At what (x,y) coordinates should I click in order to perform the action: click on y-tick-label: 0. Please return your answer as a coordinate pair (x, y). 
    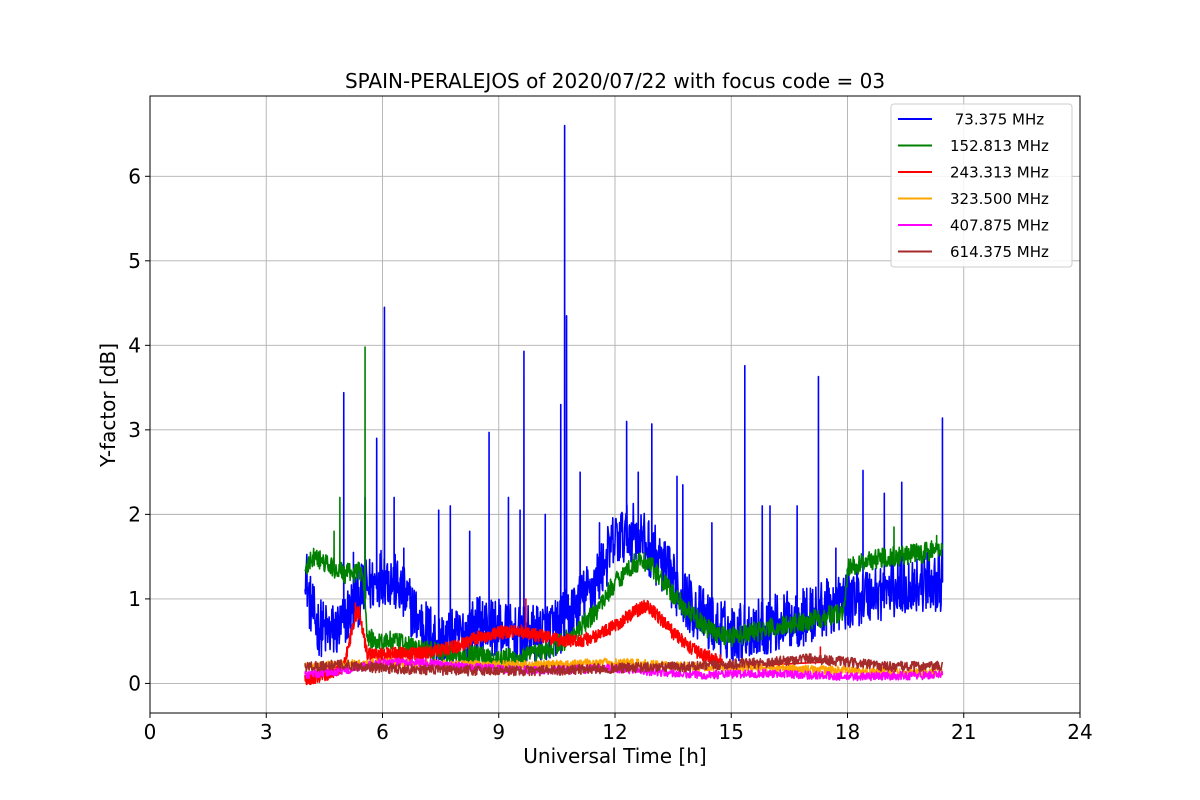
    Looking at the image, I should click on (134, 683).